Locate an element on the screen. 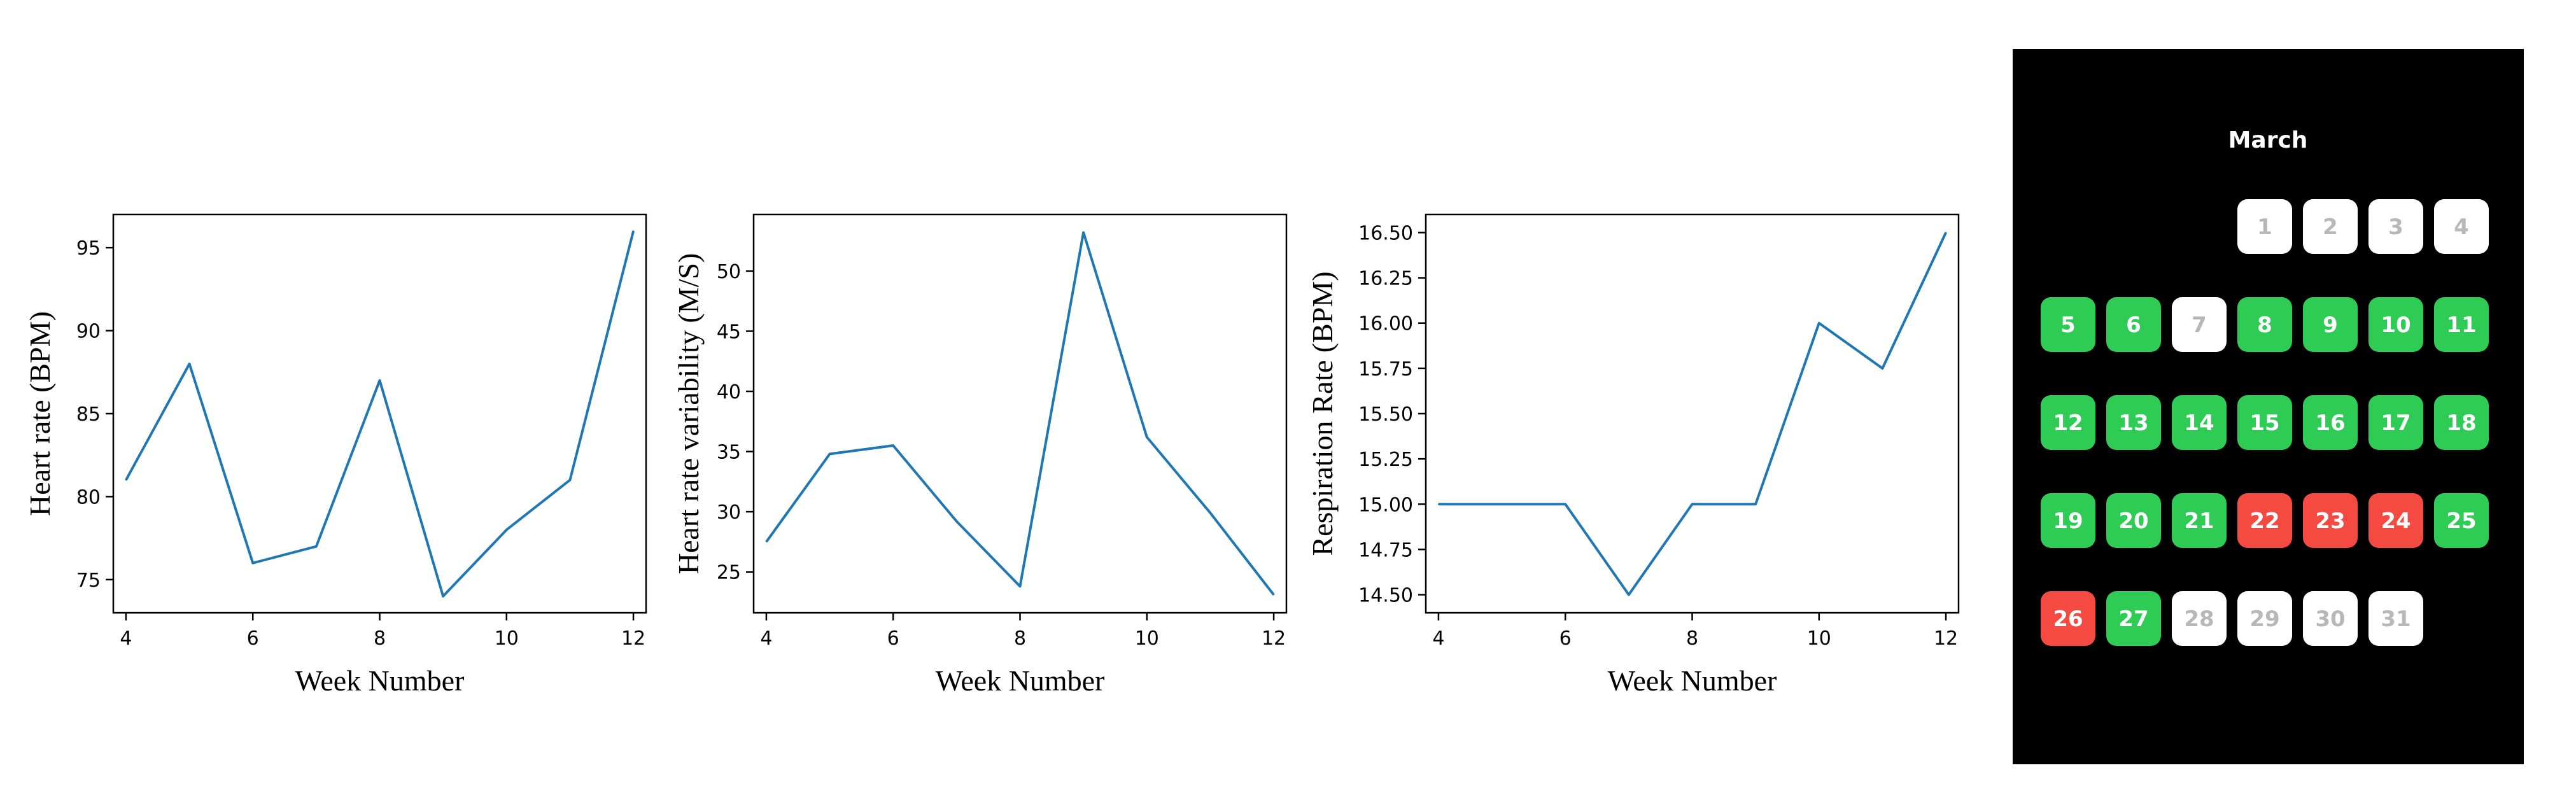 The image size is (2576, 812). calendar-day: 4 is located at coordinates (2462, 226).